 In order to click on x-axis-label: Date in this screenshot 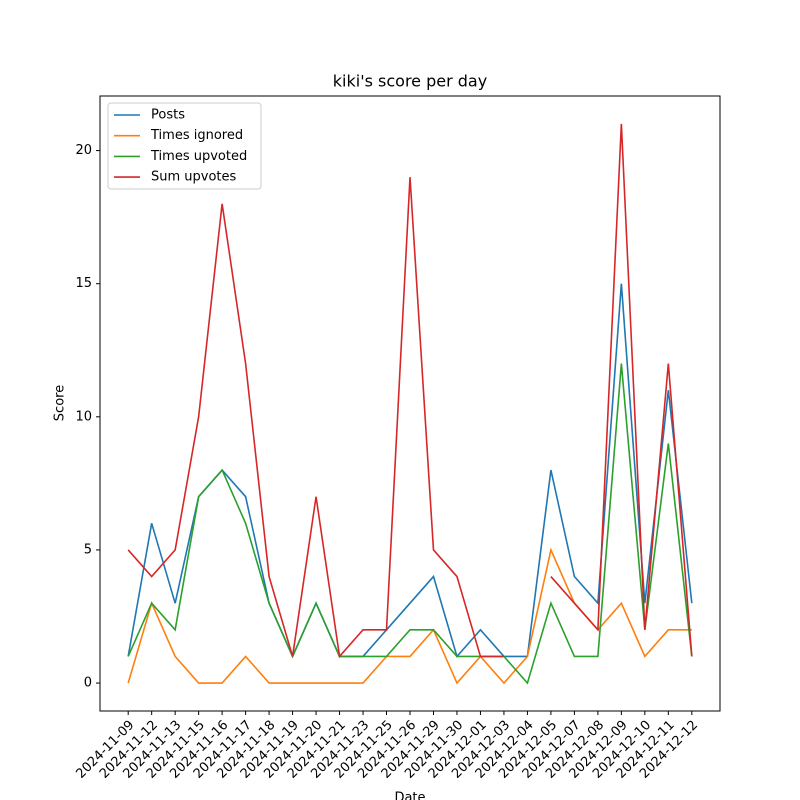, I will do `click(409, 795)`.